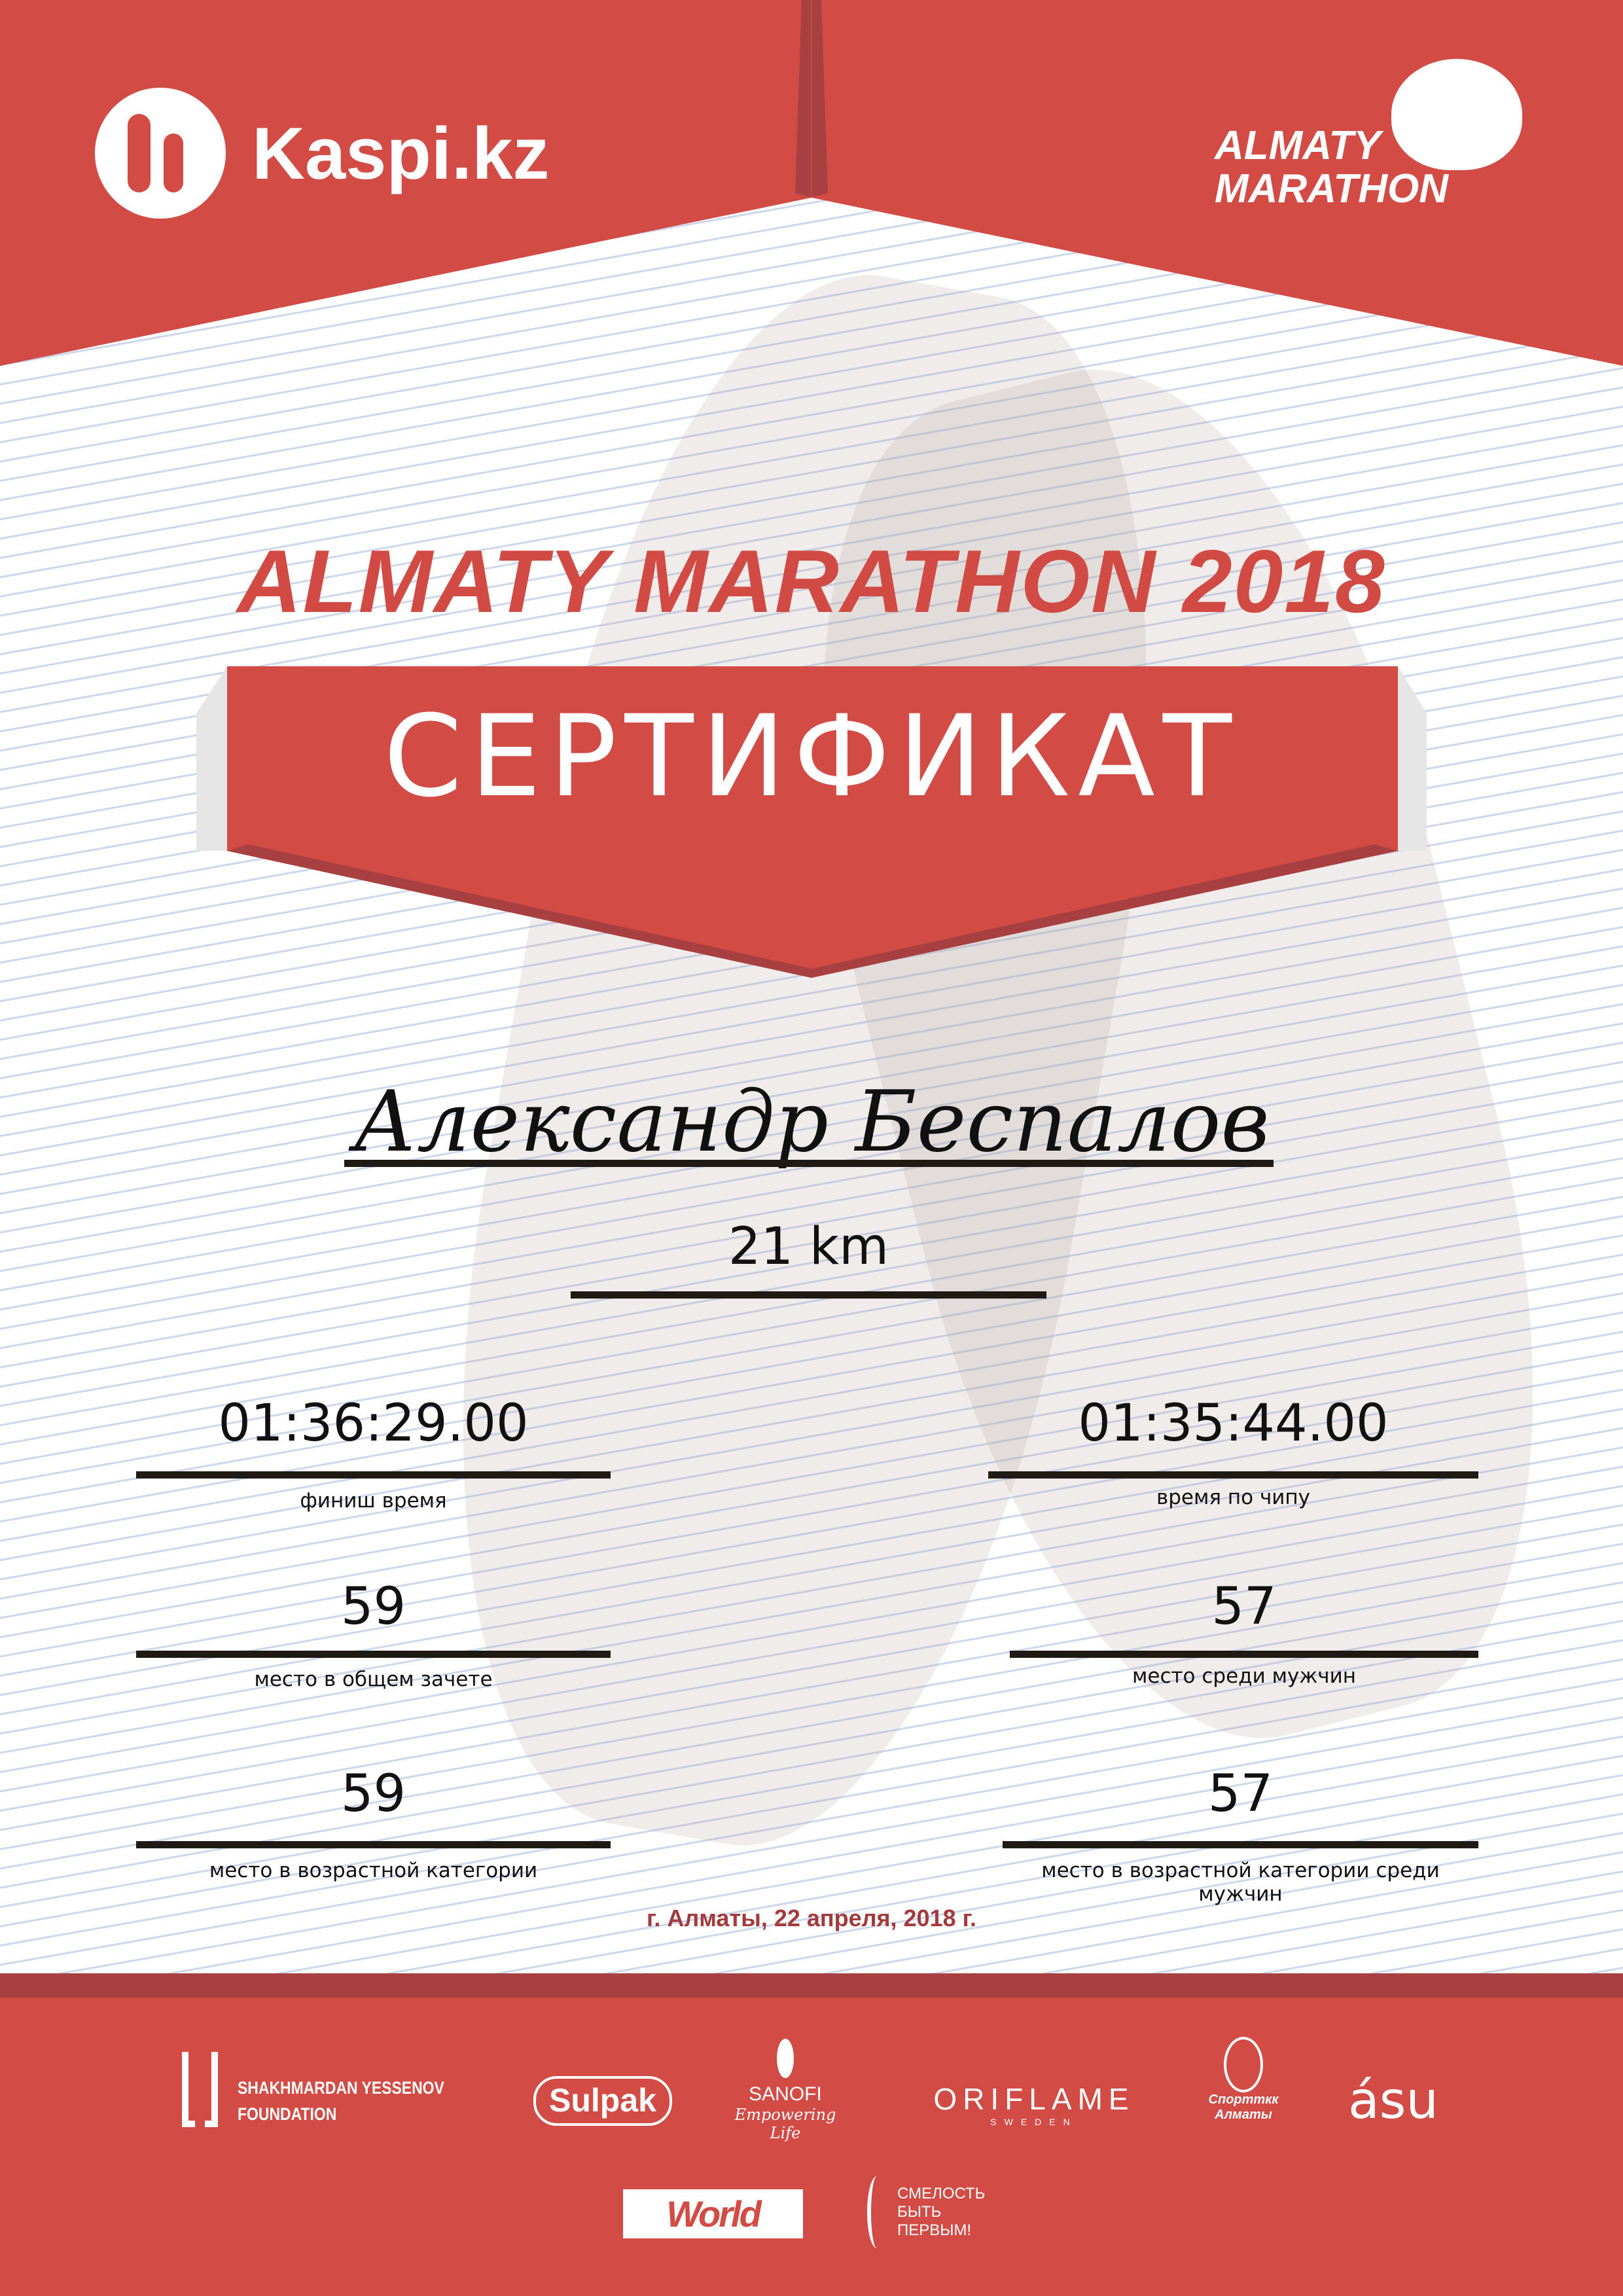 The height and width of the screenshot is (2296, 1623). Describe the element at coordinates (1393, 2101) in the screenshot. I see `asu-logo: ásu` at that location.